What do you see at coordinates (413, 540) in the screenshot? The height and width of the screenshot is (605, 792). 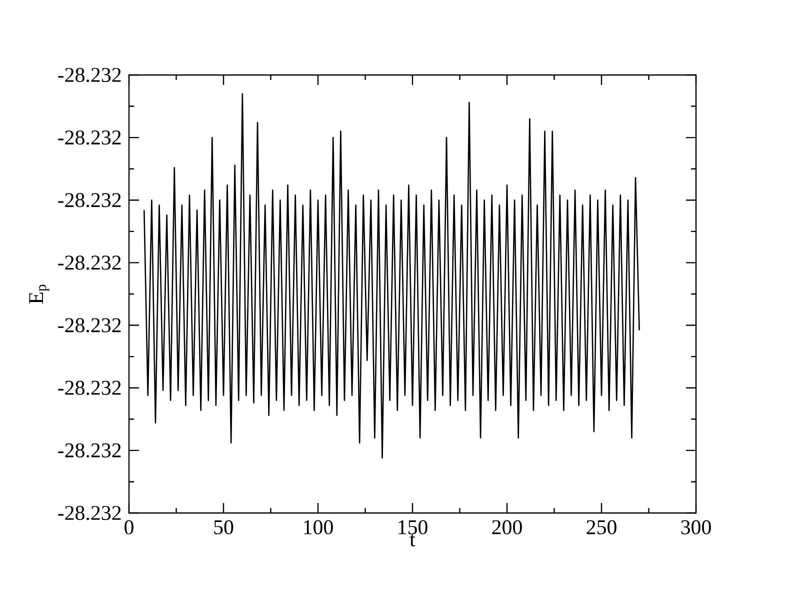 I see `x-axis-title: t` at bounding box center [413, 540].